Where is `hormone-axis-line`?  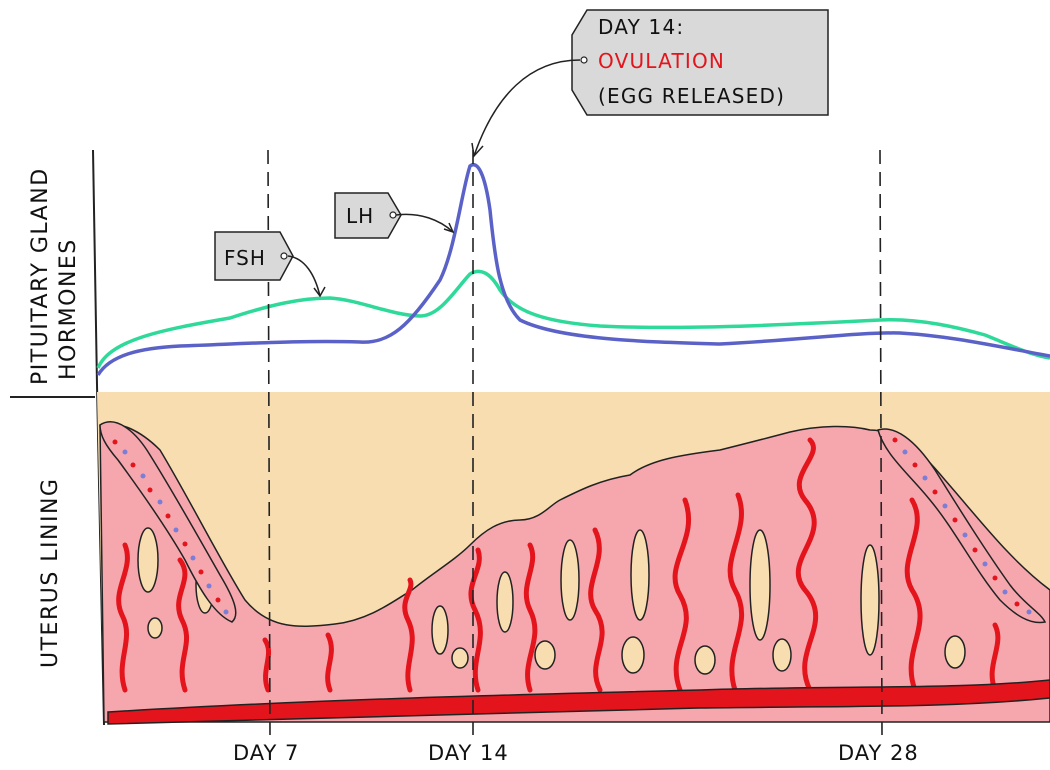
hormone-axis-line is located at coordinates (95, 267).